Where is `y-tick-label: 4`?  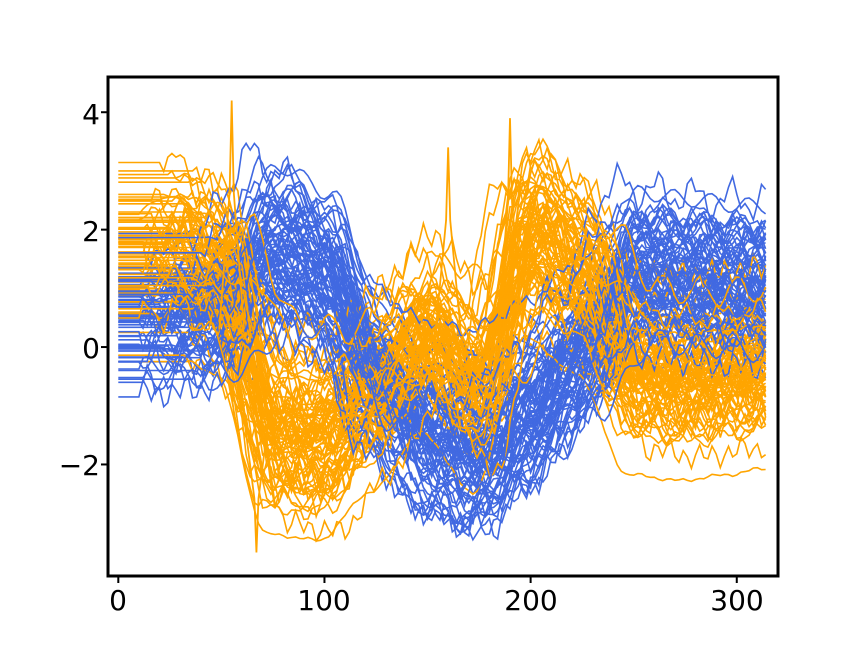 y-tick-label: 4 is located at coordinates (91, 114).